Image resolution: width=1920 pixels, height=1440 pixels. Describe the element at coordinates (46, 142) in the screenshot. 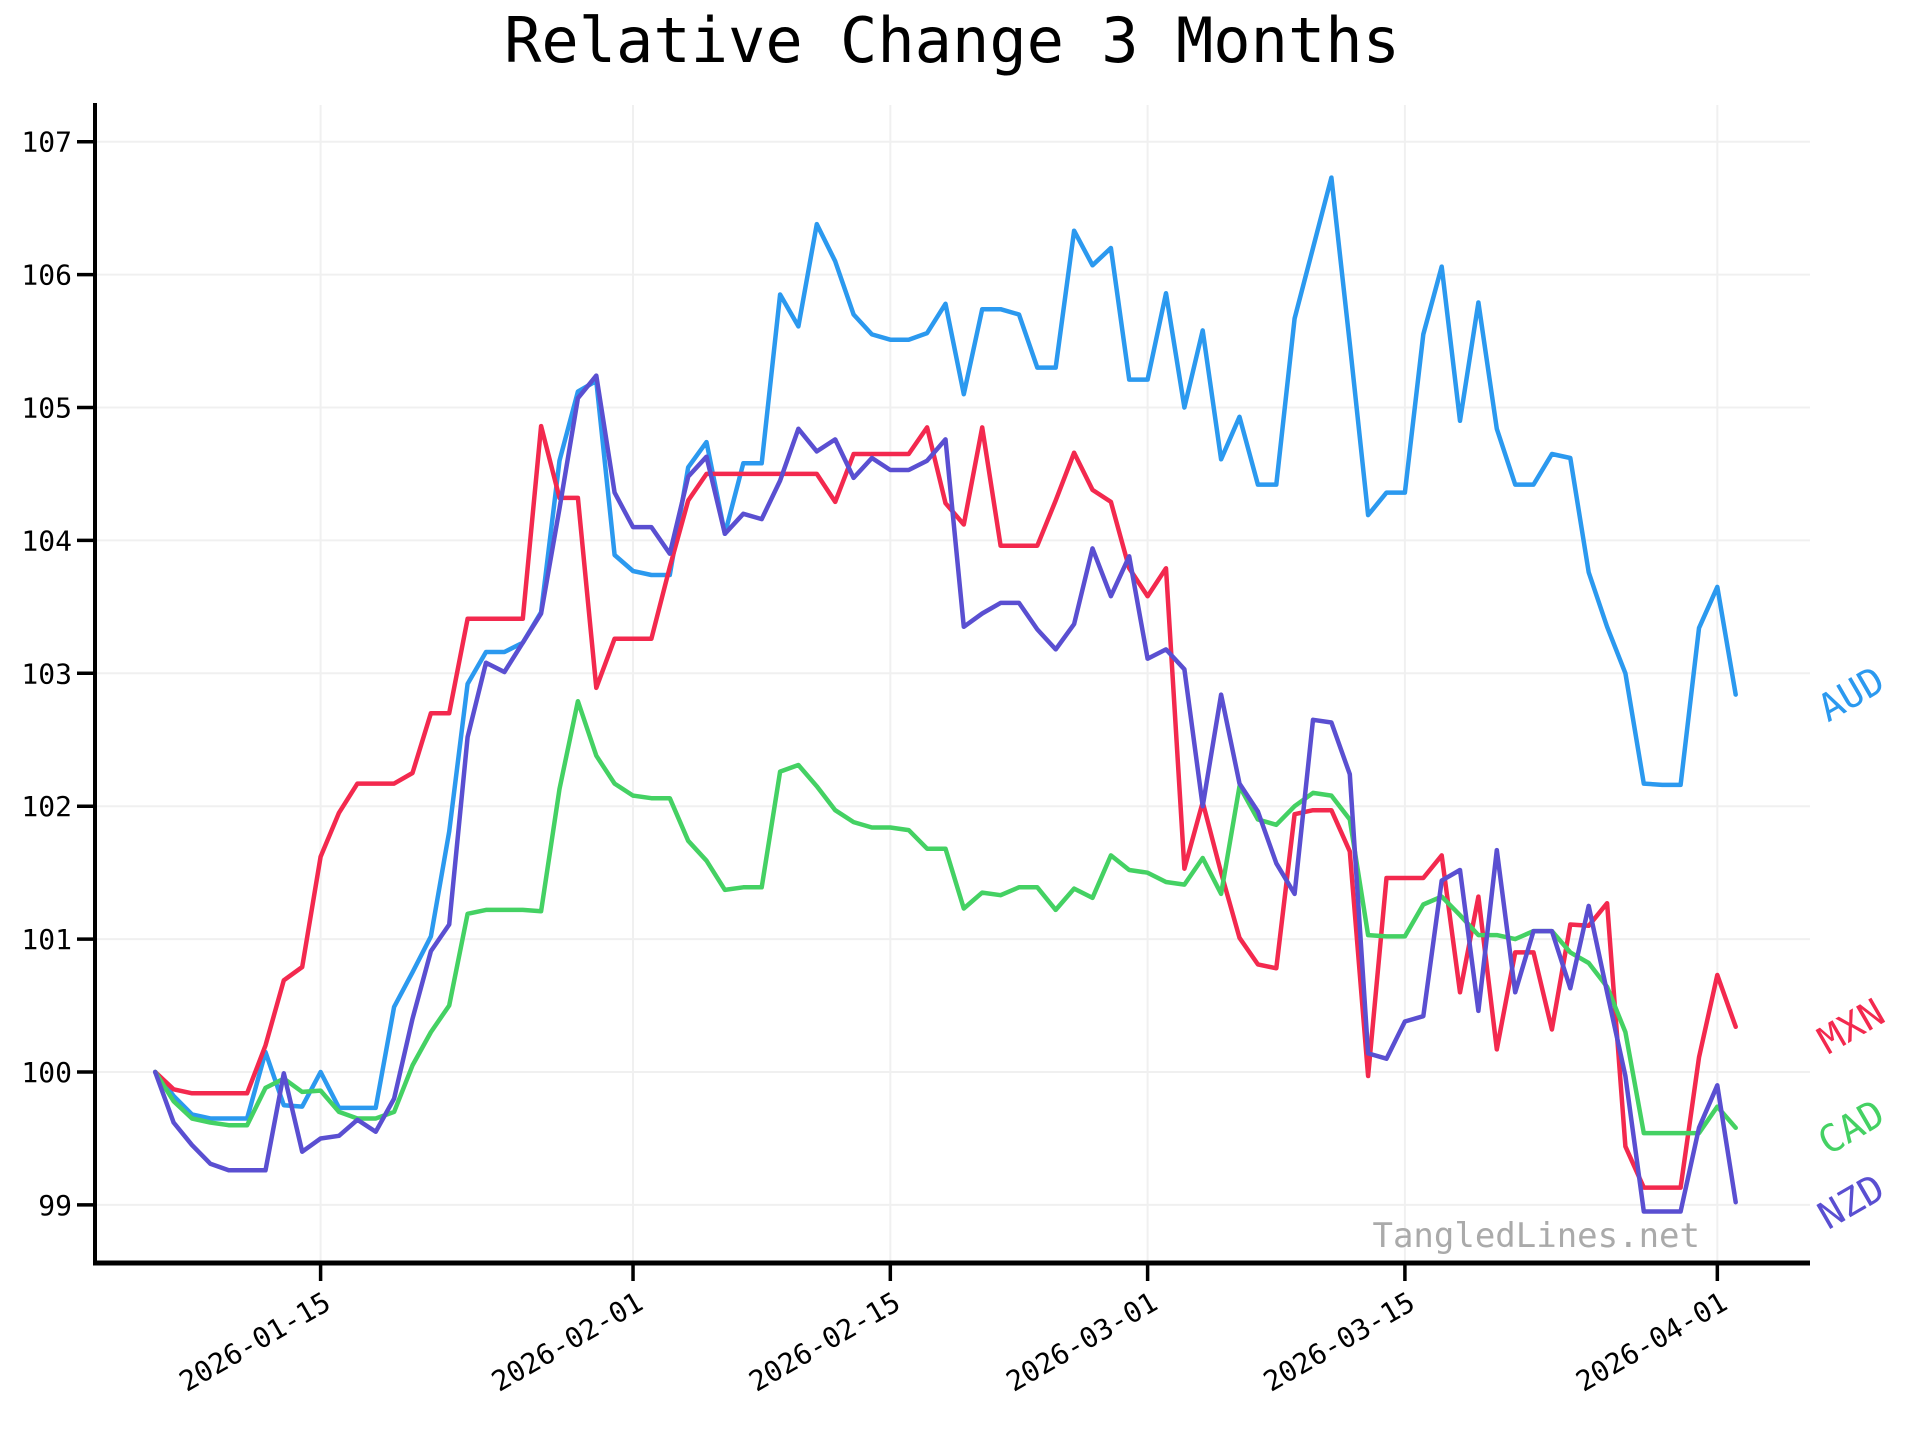

I see `y-tick-label-107: 107` at that location.